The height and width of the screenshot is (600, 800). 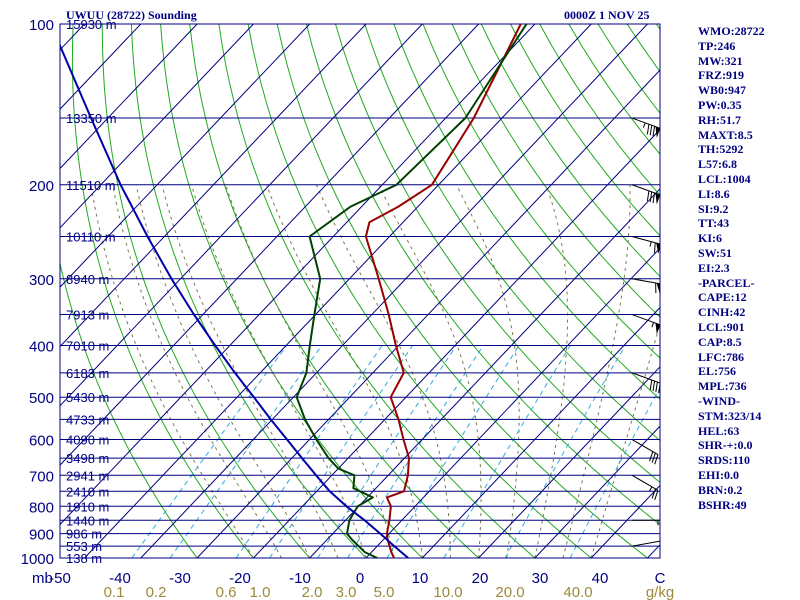 What do you see at coordinates (87, 491) in the screenshot?
I see `height-label: 2410 m` at bounding box center [87, 491].